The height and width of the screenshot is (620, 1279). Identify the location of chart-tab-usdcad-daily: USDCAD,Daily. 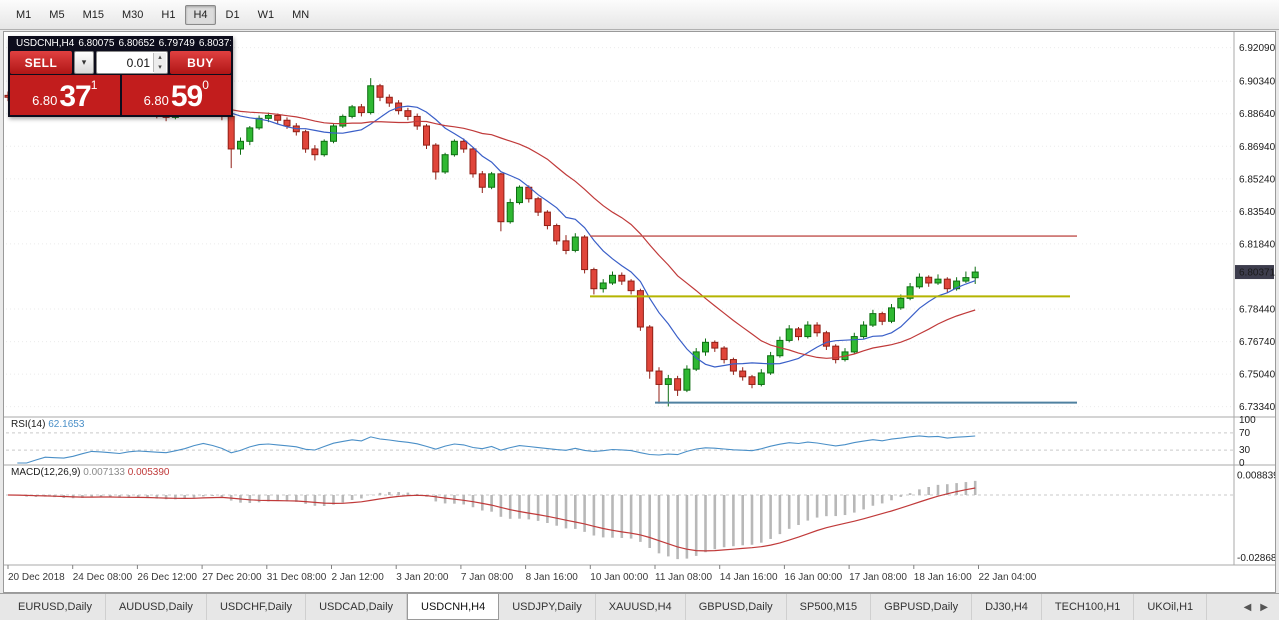
(357, 607).